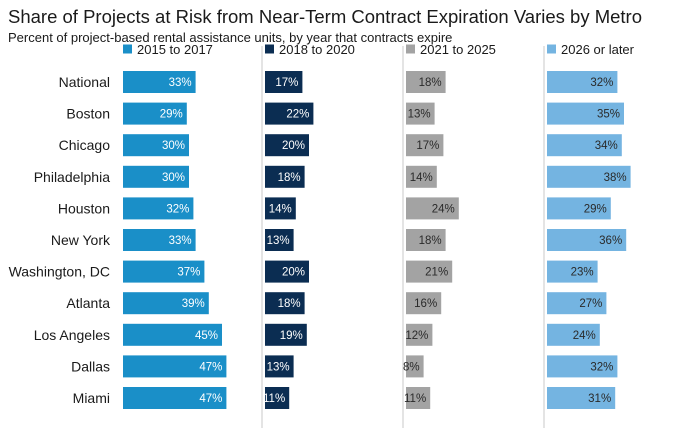  What do you see at coordinates (84, 208) in the screenshot?
I see `category-label: Houston` at bounding box center [84, 208].